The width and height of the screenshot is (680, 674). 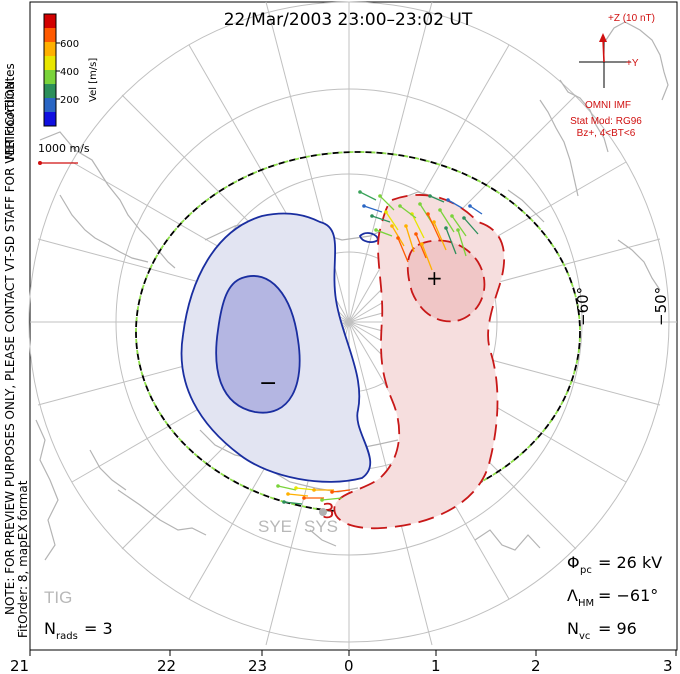 What do you see at coordinates (23, 559) in the screenshot?
I see `fit-order: FitOrder: 8, mapEX format` at bounding box center [23, 559].